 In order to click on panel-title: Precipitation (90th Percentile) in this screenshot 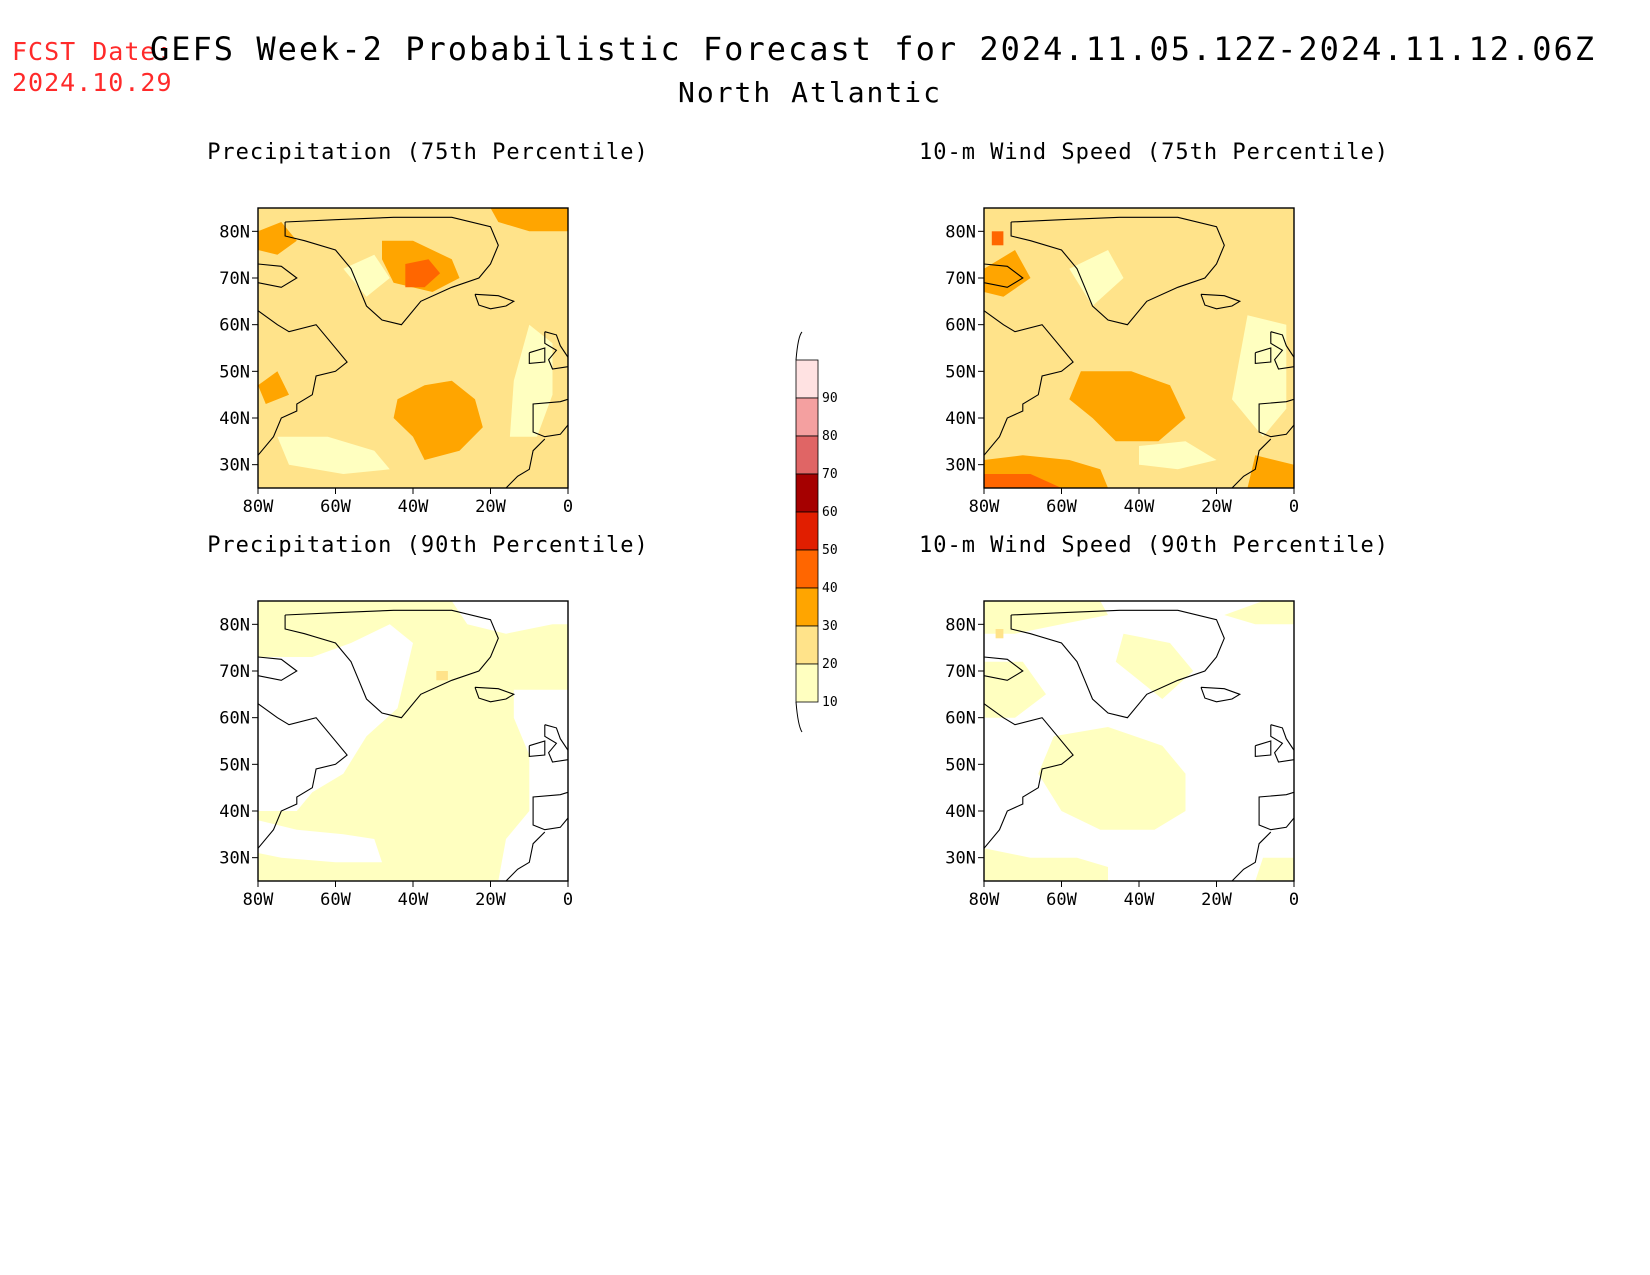, I will do `click(428, 545)`.